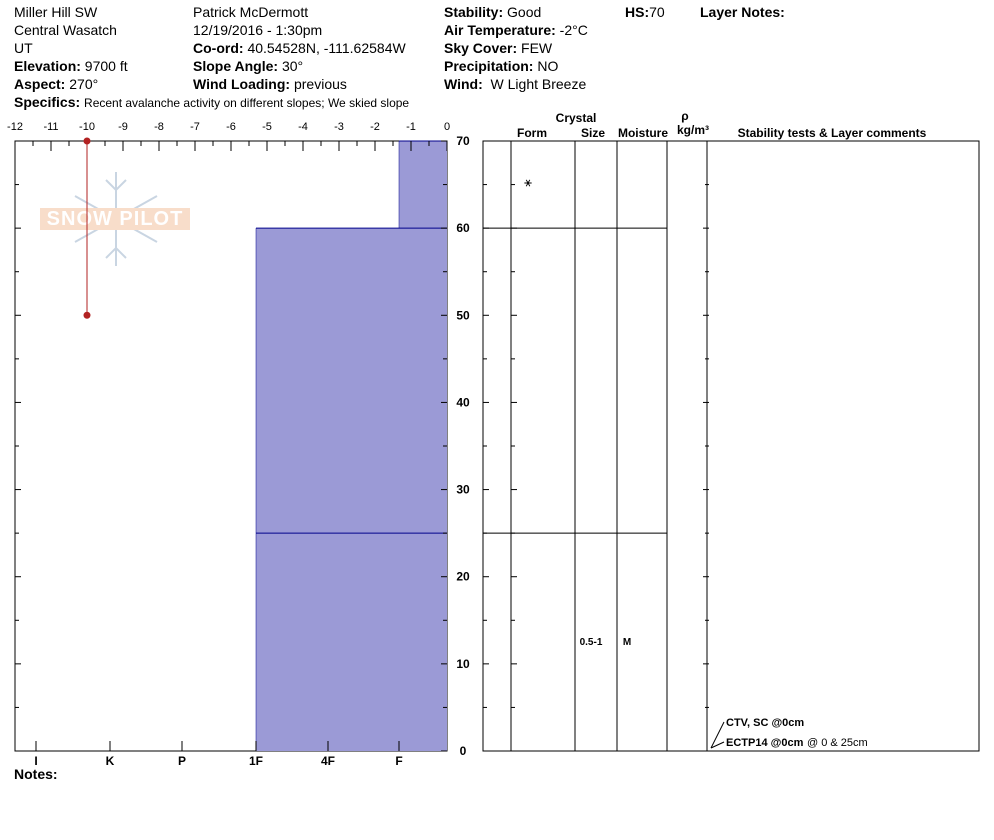  What do you see at coordinates (789, 733) in the screenshot?
I see `stability-tests: CTV, SC @0cm ECTP14 @0cm @ 0 & 25cm` at bounding box center [789, 733].